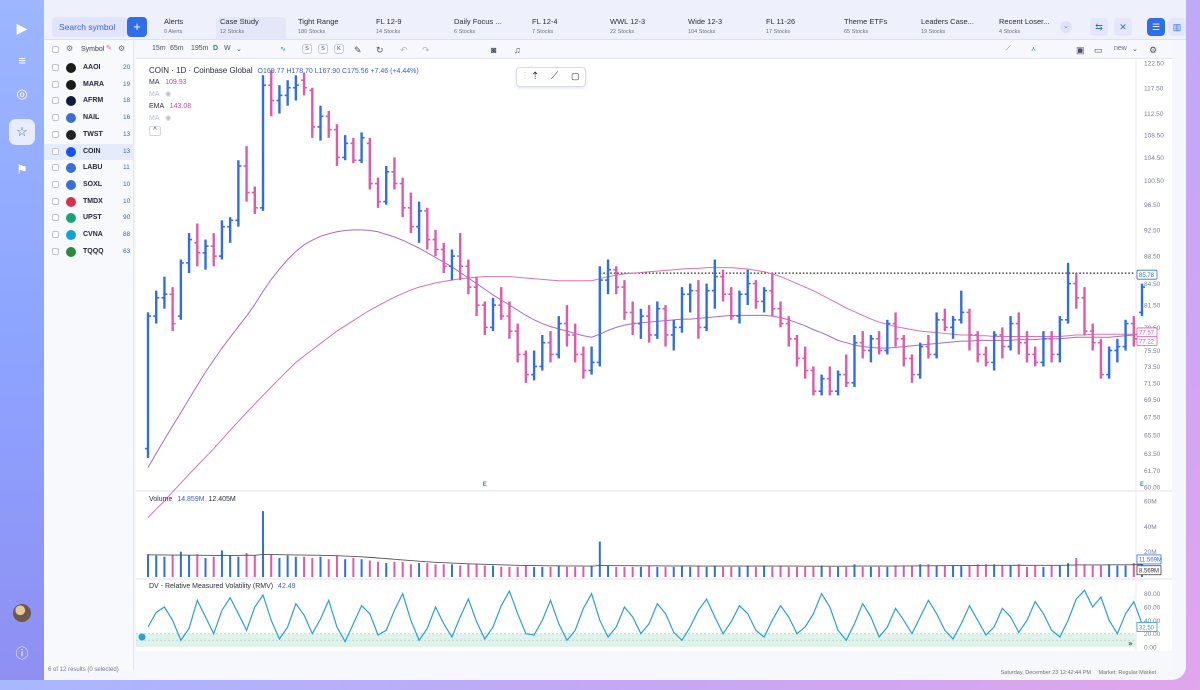  I want to click on column-settings-icon: ⚙, so click(122, 48).